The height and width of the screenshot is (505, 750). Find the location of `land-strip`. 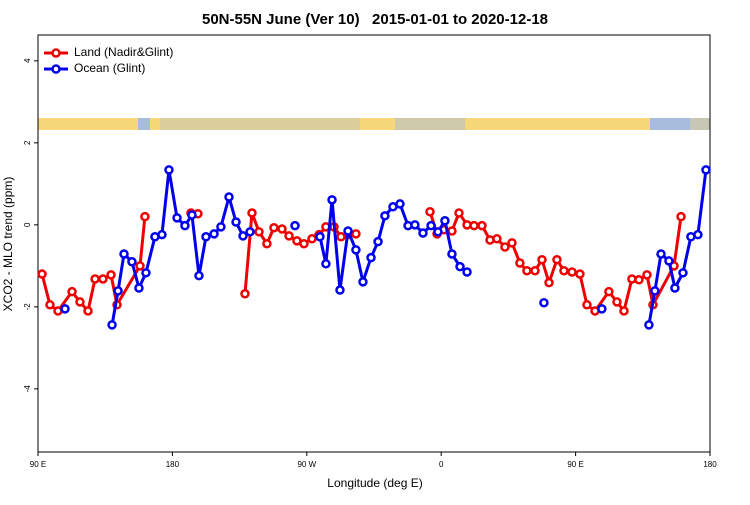

land-strip is located at coordinates (374, 124).